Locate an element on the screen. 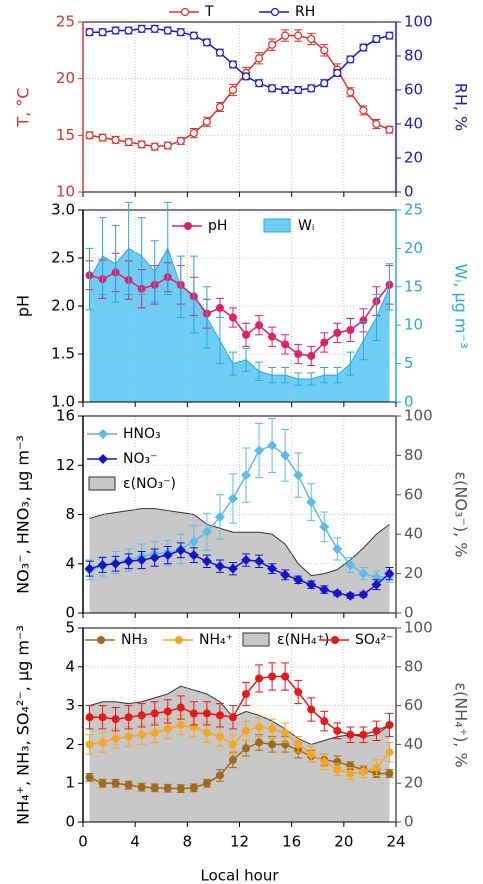 This screenshot has height=884, width=483. y2-axis-title: Wᵢ, µg m⁻³ is located at coordinates (461, 306).